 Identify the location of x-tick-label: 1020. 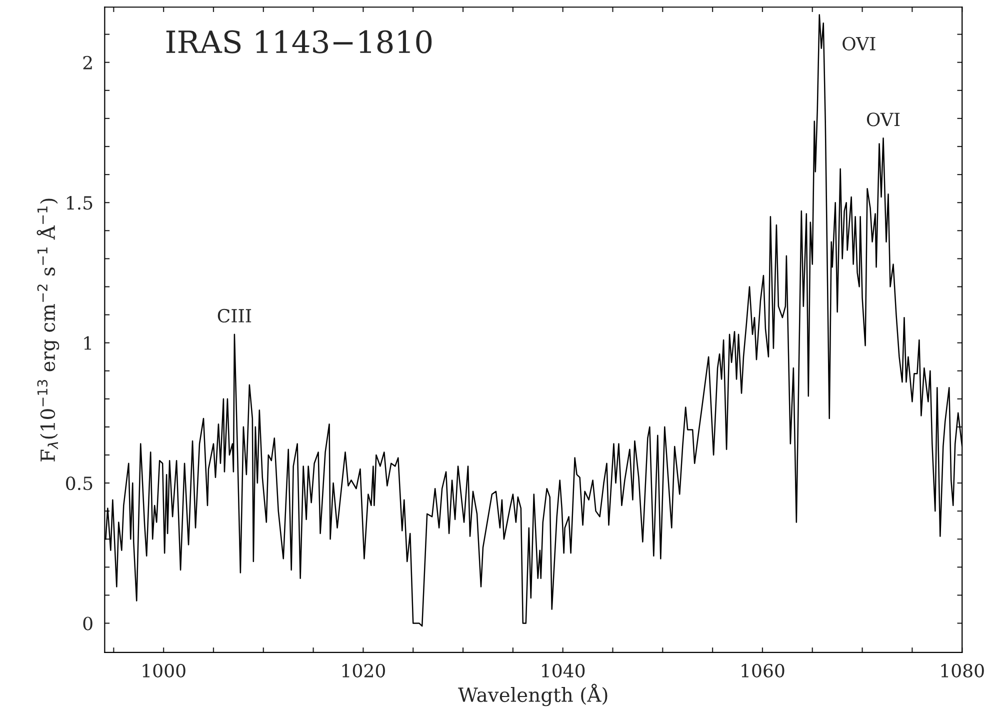
(363, 671).